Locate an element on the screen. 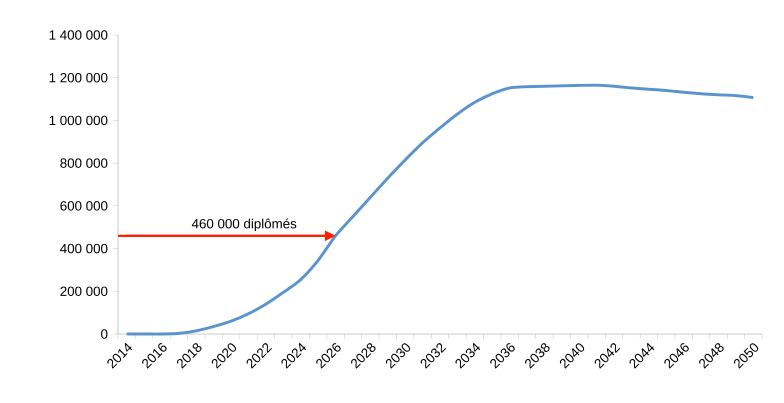  y-tick-label: 1 400 000 is located at coordinates (79, 35).